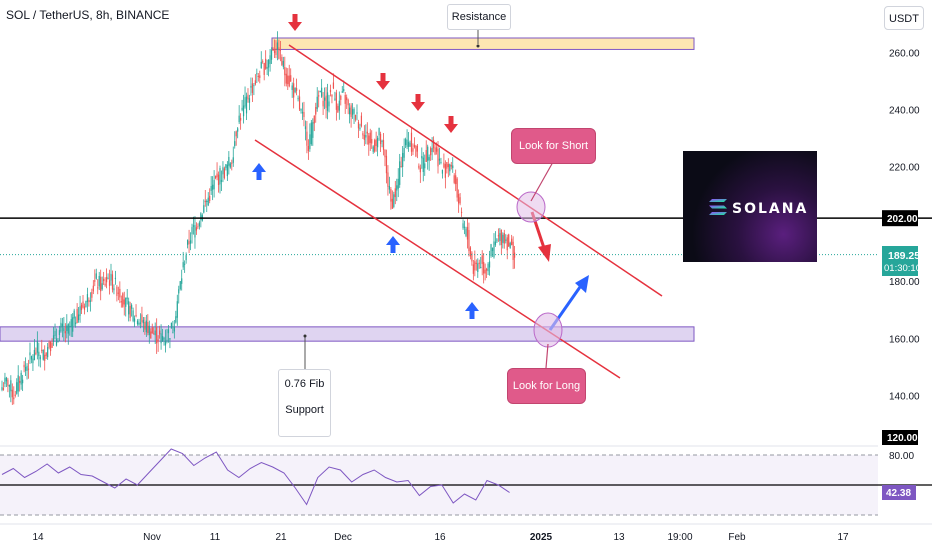 This screenshot has width=932, height=555. What do you see at coordinates (770, 209) in the screenshot?
I see `solana-wordmark: SOLANA` at bounding box center [770, 209].